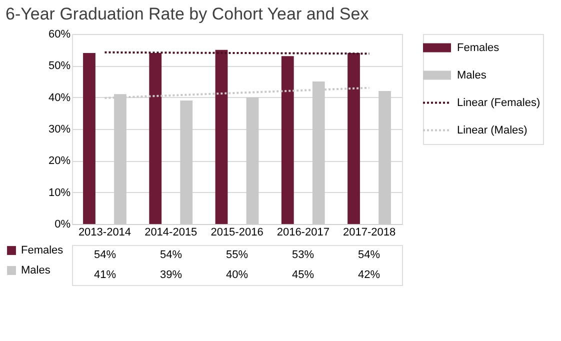 The image size is (561, 341). Describe the element at coordinates (188, 14) in the screenshot. I see `chart-title: 6-Year Graduation Rate by Cohort Year and Sex` at that location.